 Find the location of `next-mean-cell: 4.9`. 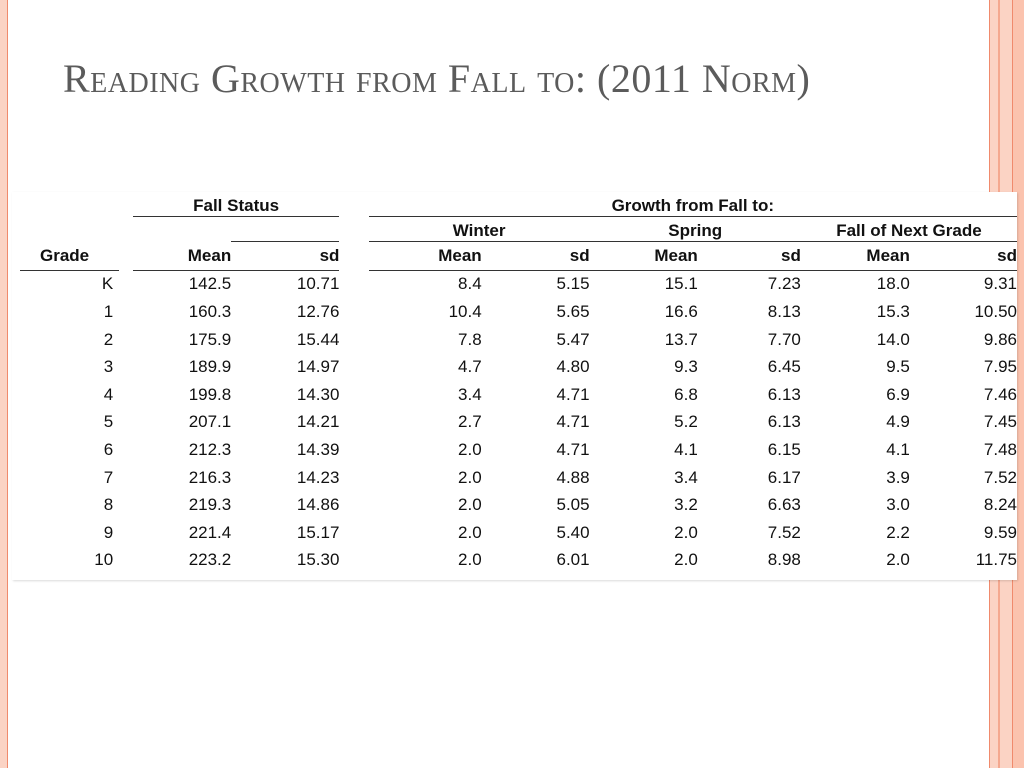

next-mean-cell: 4.9 is located at coordinates (898, 422).